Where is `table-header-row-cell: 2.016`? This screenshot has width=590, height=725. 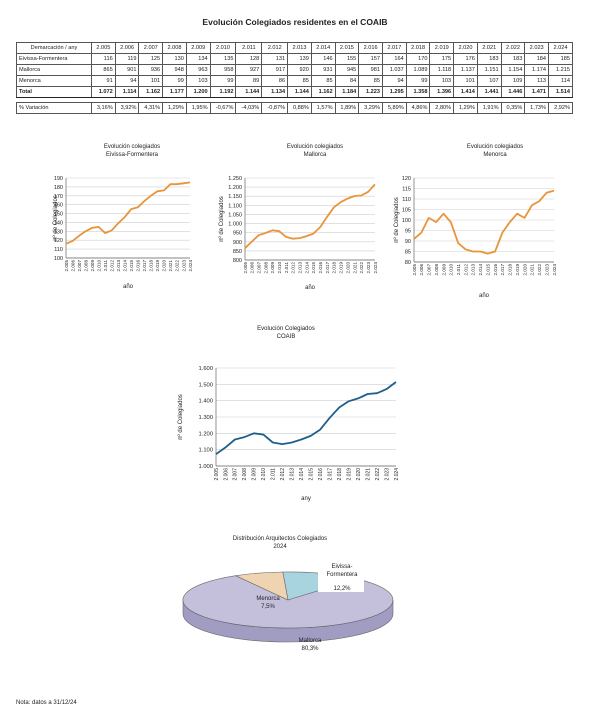 table-header-row-cell: 2.016 is located at coordinates (370, 48).